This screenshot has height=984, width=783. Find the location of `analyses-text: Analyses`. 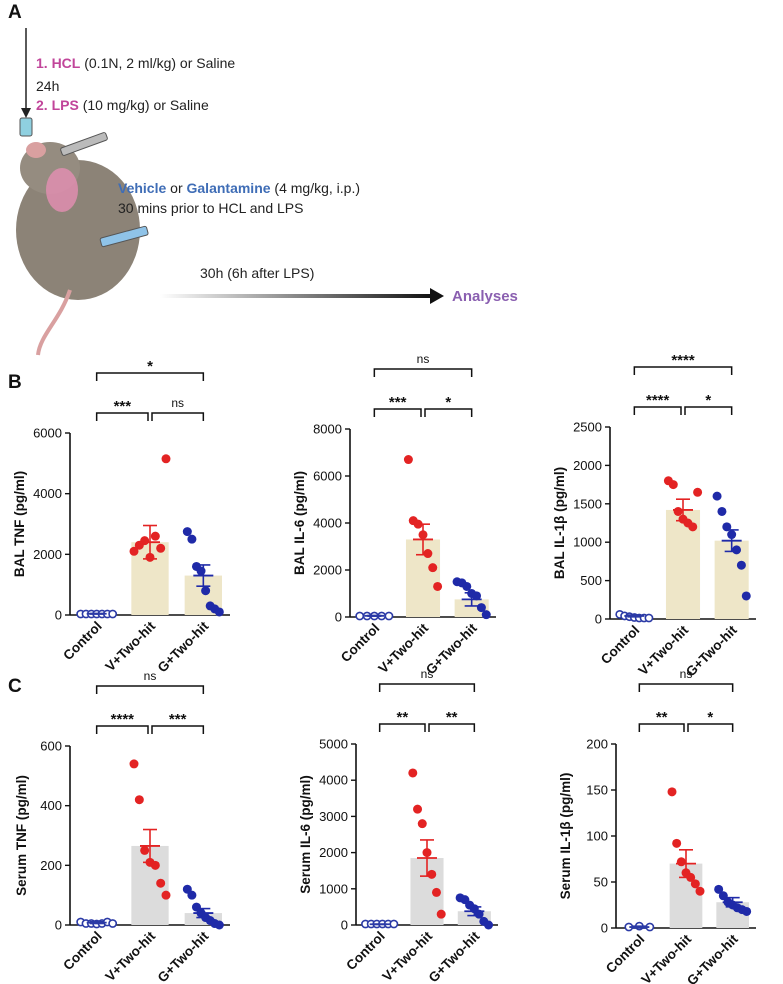

analyses-text: Analyses is located at coordinates (485, 296).